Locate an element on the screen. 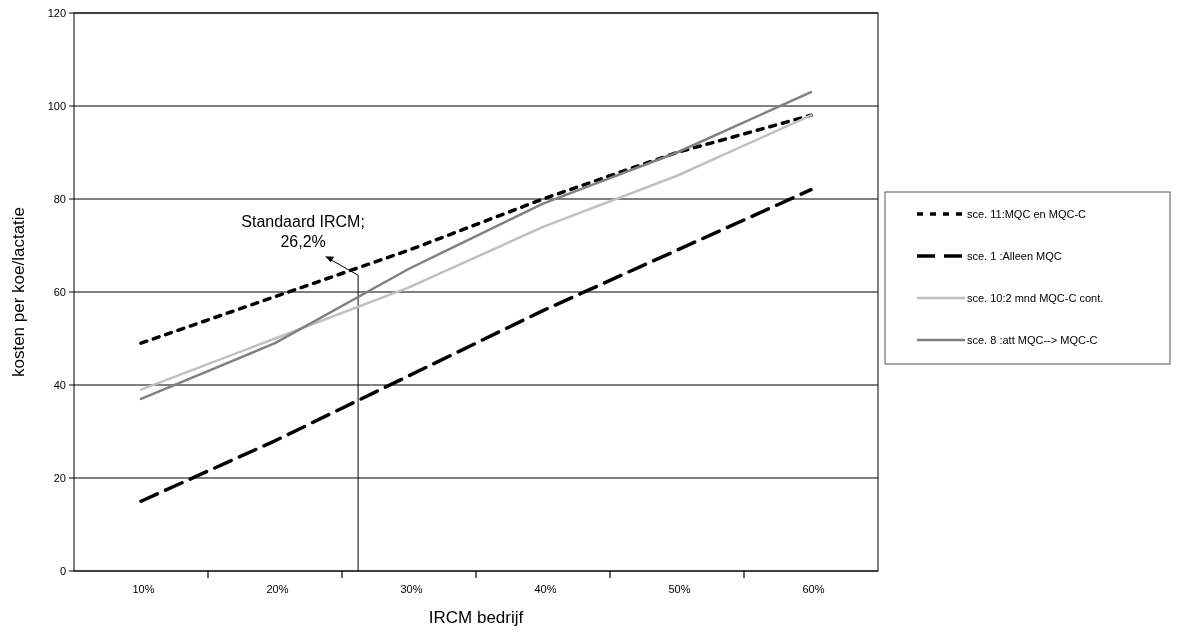 Image resolution: width=1179 pixels, height=632 pixels. x-tick-label: 30% is located at coordinates (411, 589).